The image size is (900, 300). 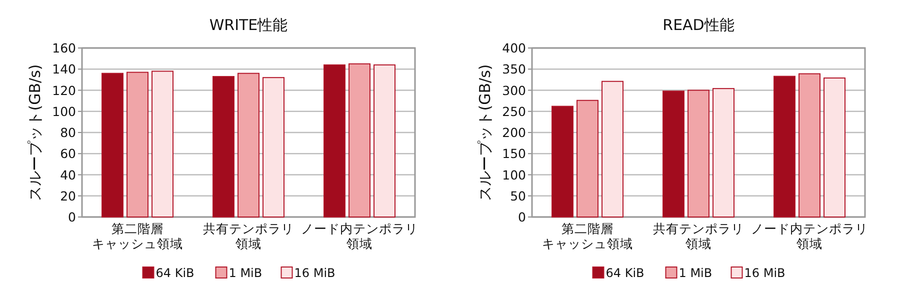 I want to click on y-tick-label: 40, so click(x=68, y=174).